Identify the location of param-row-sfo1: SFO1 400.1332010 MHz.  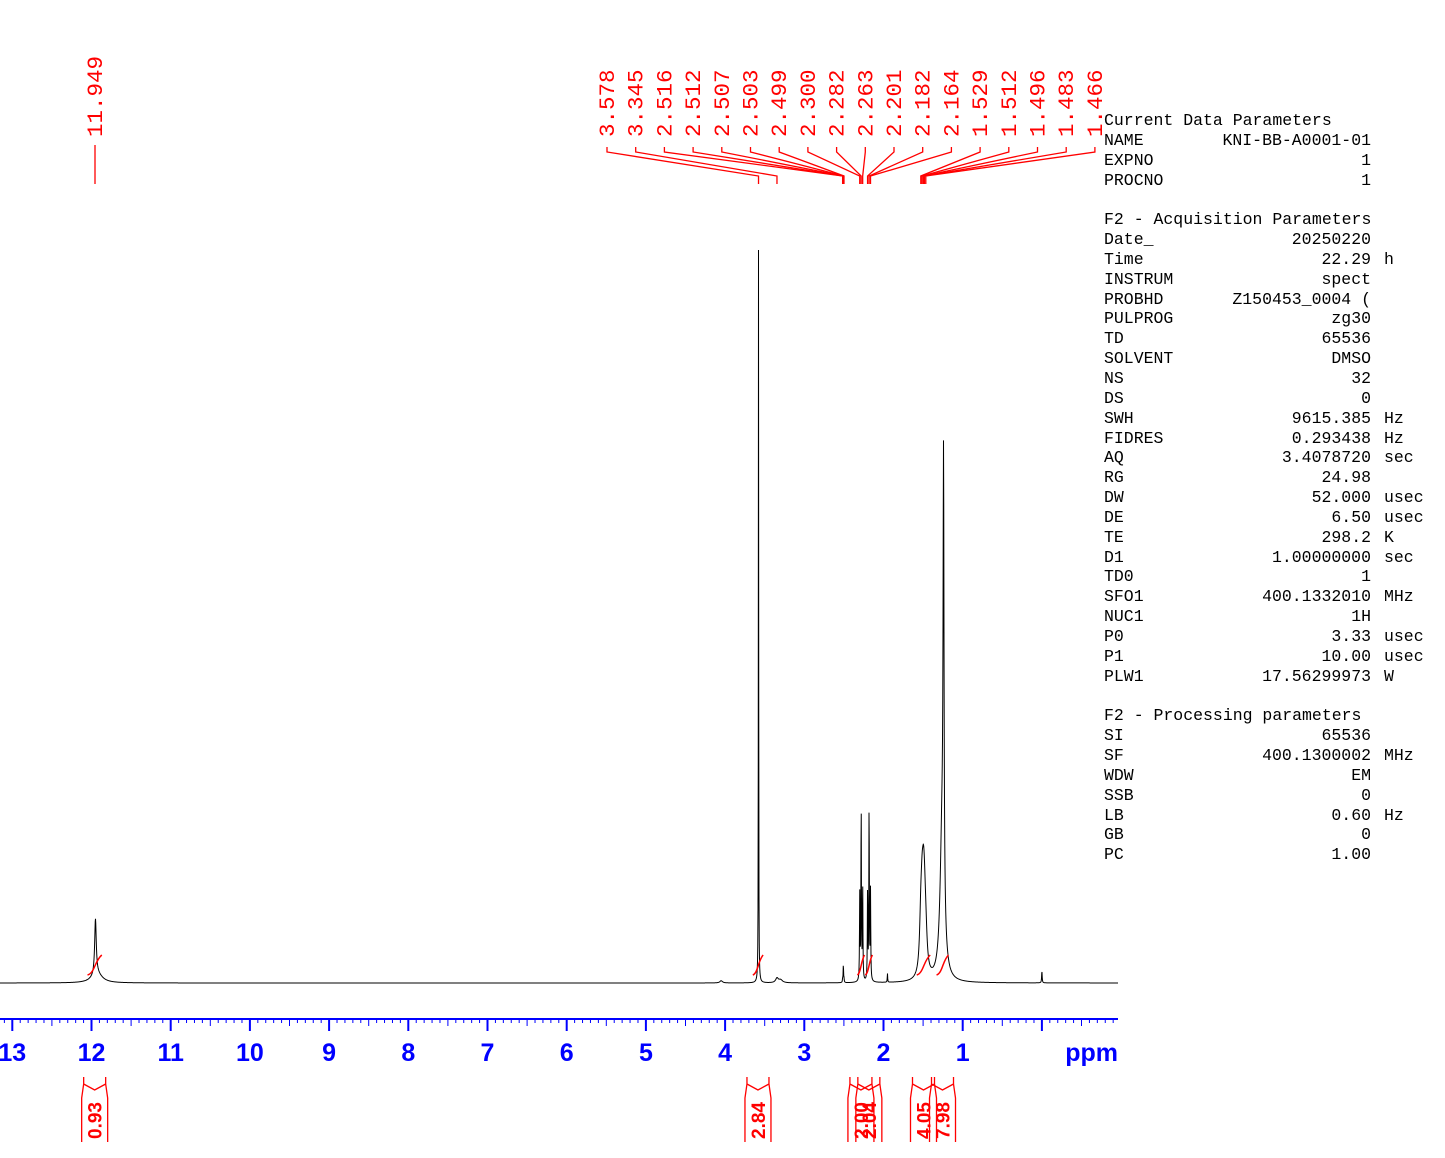
(1271, 597).